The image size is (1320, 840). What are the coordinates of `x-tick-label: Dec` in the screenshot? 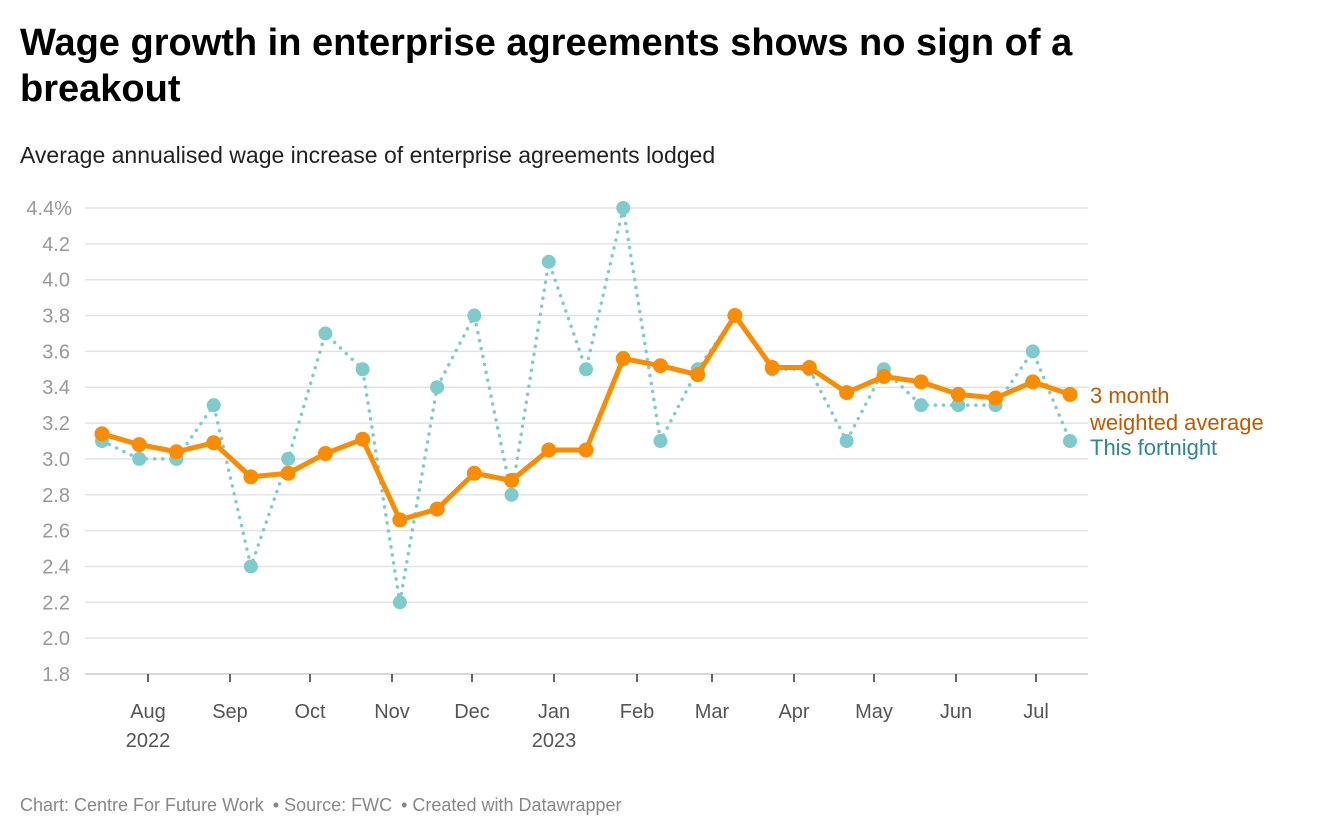 It's located at (472, 712).